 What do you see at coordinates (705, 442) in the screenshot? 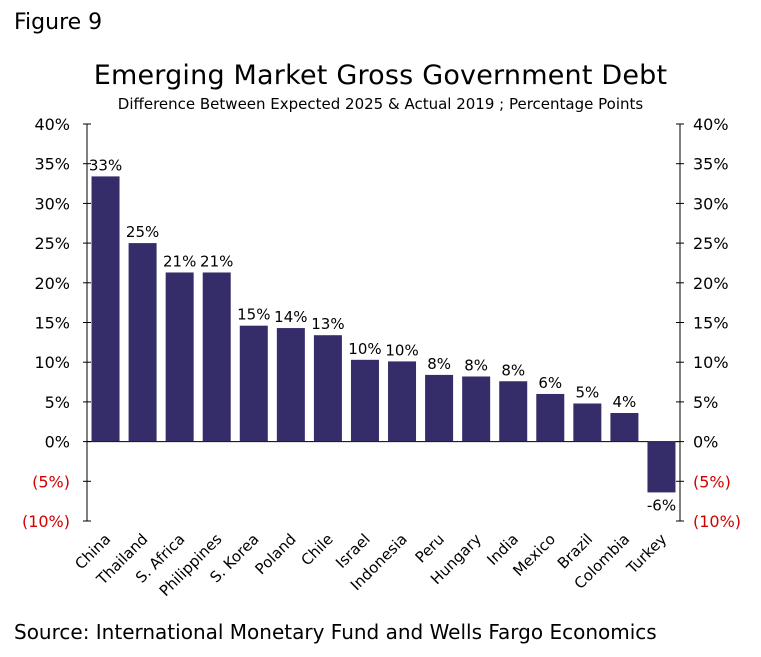
I see `y-tick-label-right: 0%` at bounding box center [705, 442].